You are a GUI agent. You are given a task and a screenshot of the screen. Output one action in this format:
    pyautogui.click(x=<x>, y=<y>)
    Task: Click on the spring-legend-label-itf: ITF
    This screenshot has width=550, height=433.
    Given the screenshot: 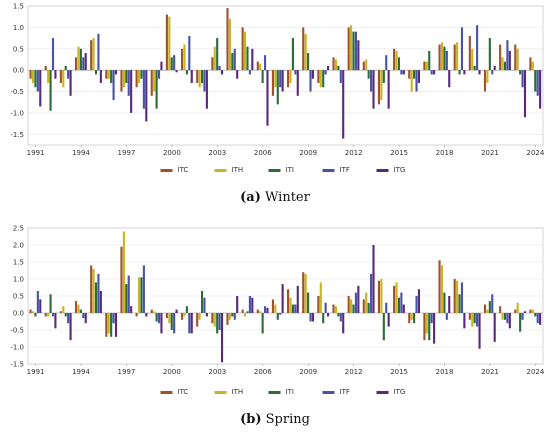 What is the action you would take?
    pyautogui.click(x=345, y=392)
    